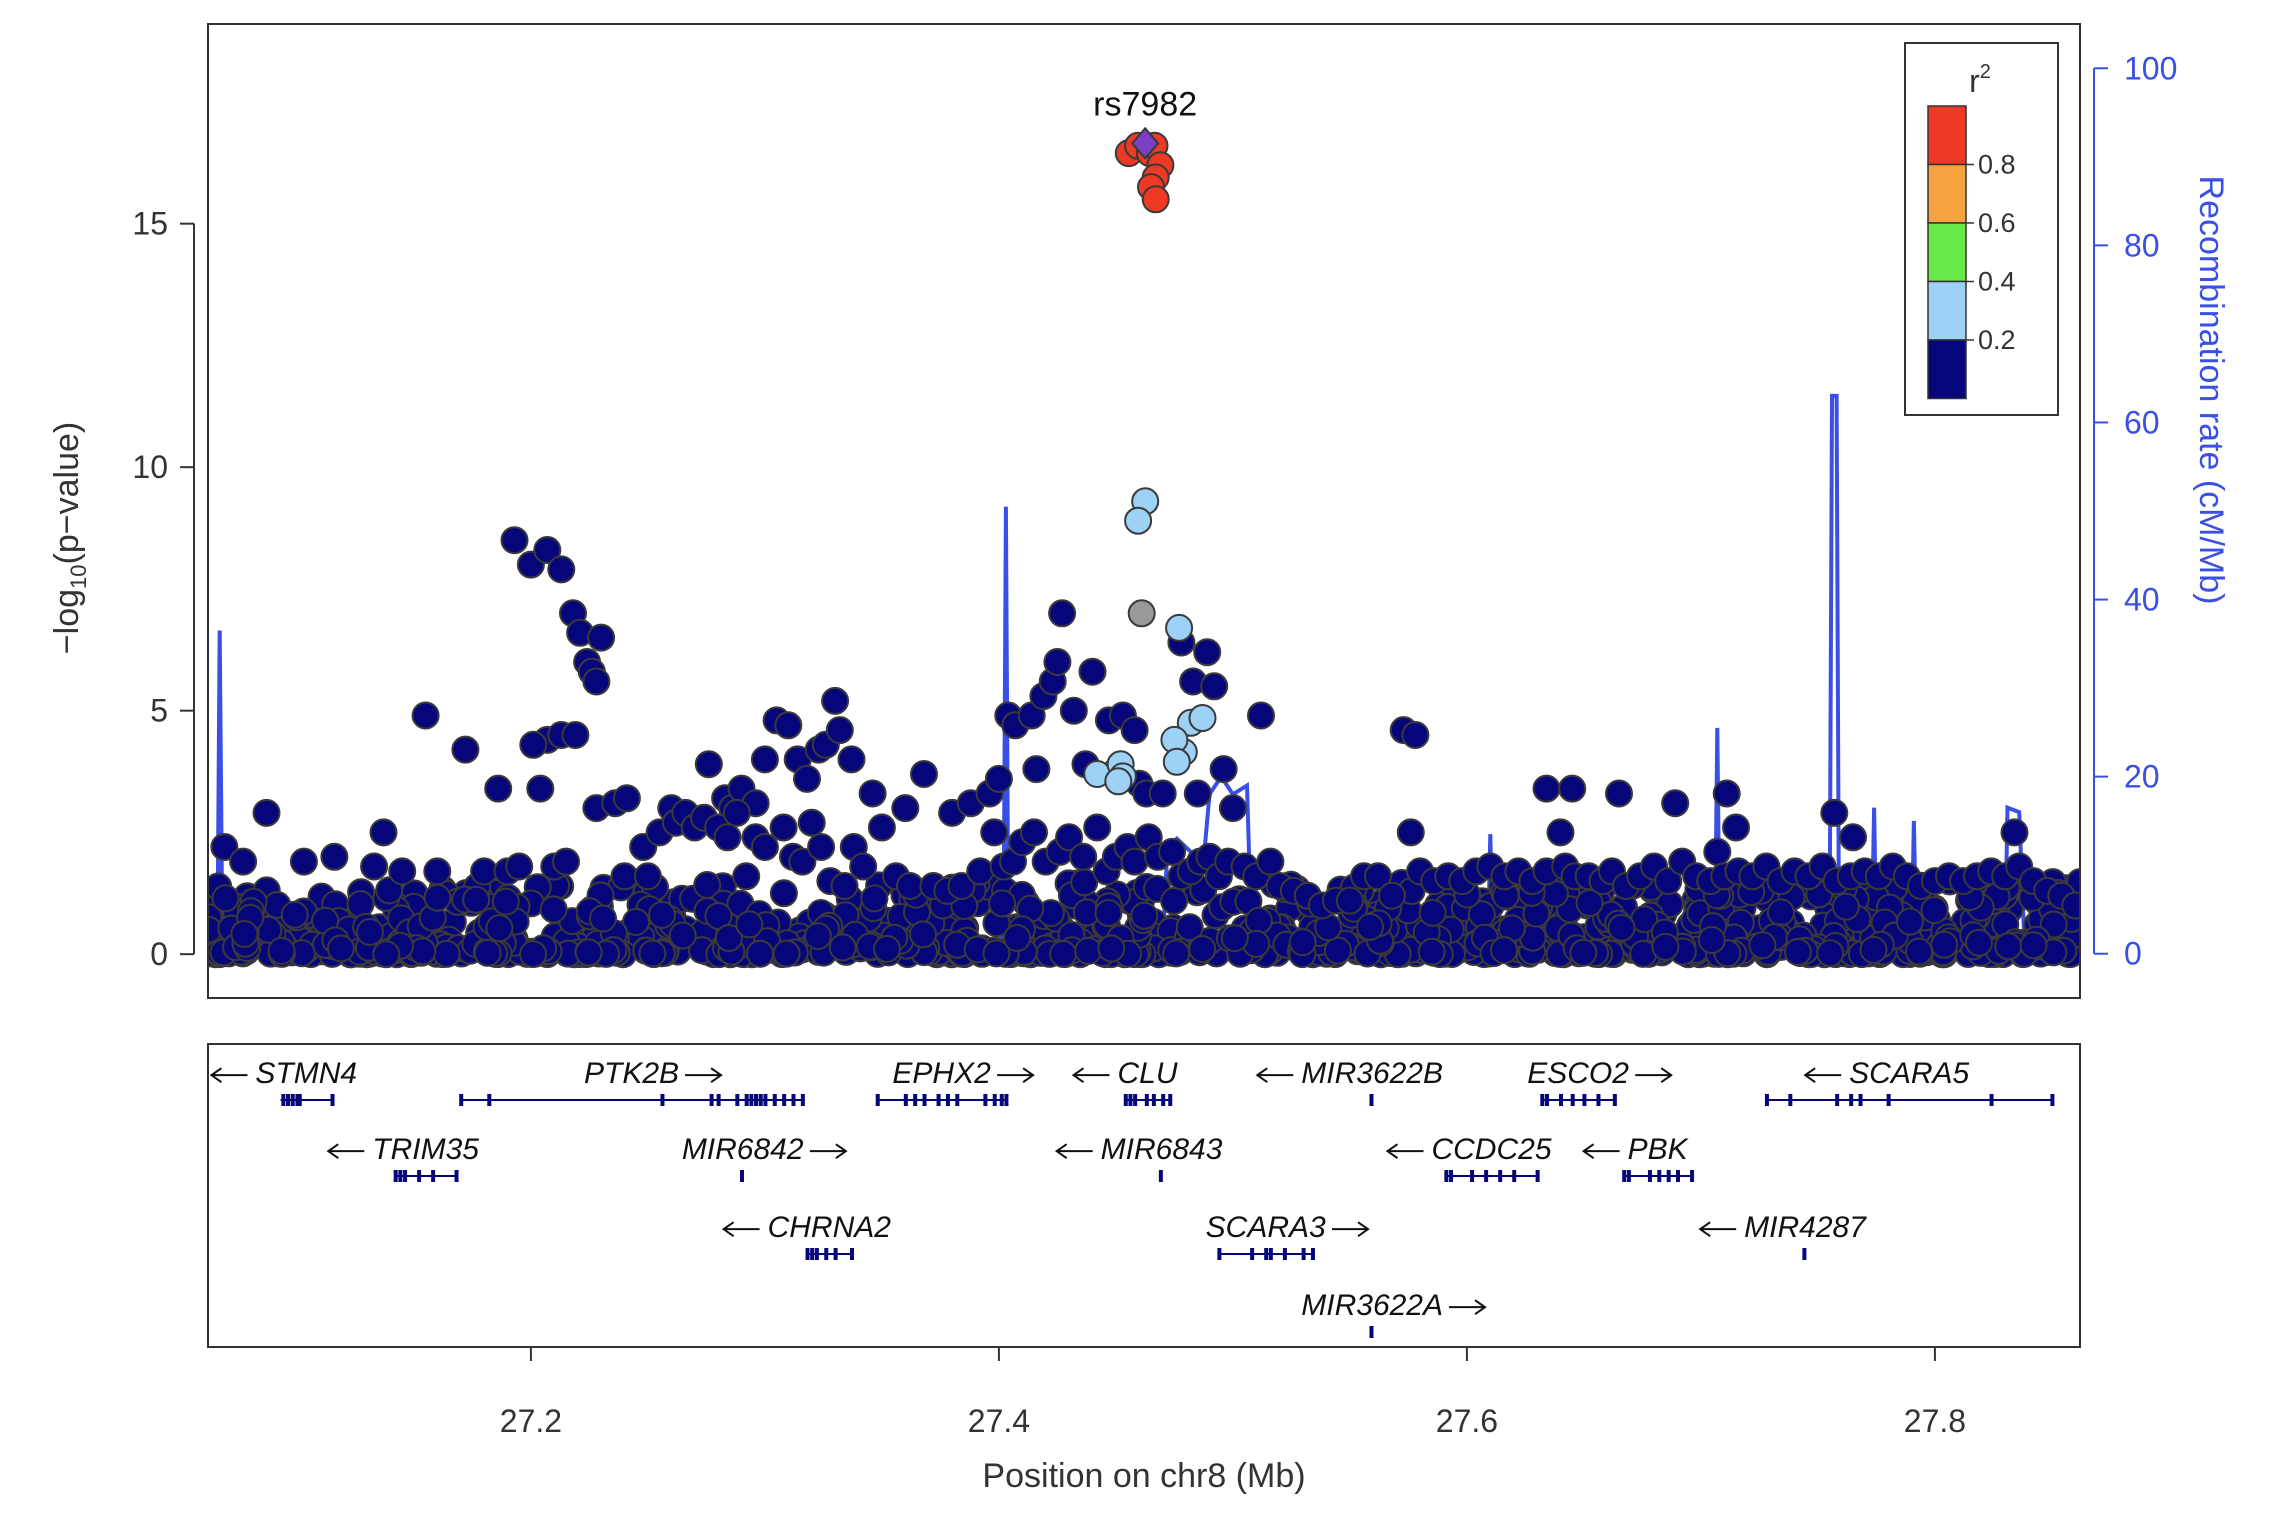  Describe the element at coordinates (2135, 511) in the screenshot. I see `right-y-axis: 0 20 40 60 80 100` at that location.